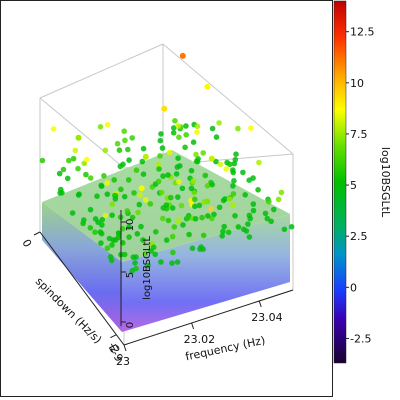 The width and height of the screenshot is (400, 400). Describe the element at coordinates (353, 287) in the screenshot. I see `colorbar-tick-label: 0` at that location.